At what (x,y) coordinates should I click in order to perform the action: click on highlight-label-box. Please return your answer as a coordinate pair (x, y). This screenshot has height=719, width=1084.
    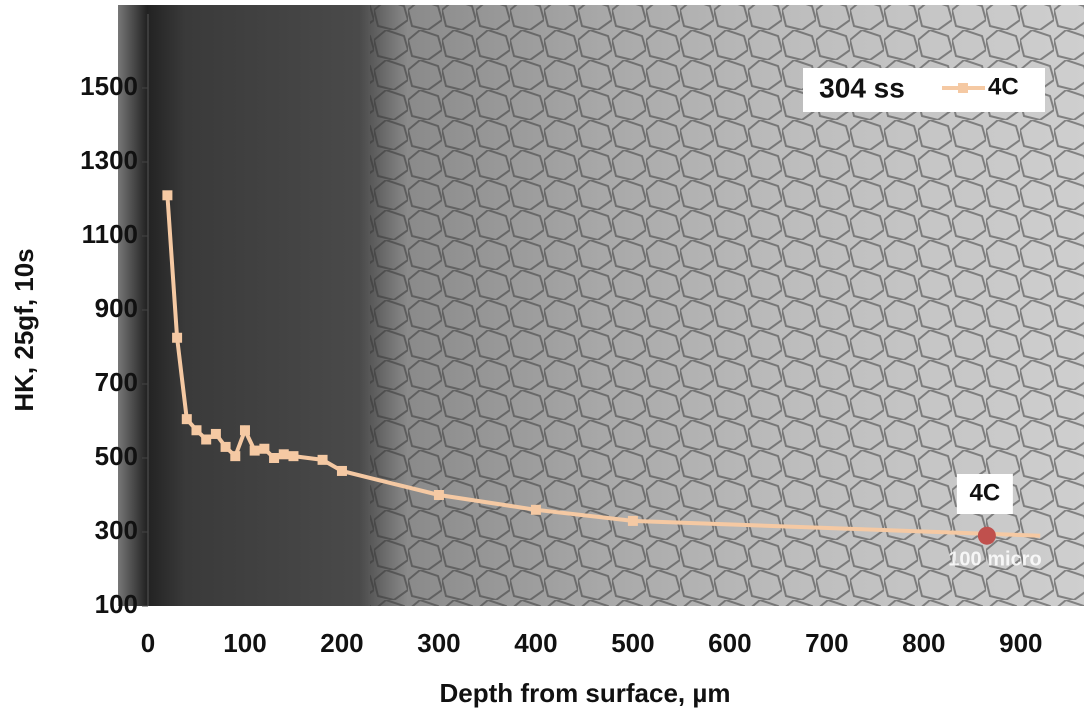
    Looking at the image, I should click on (984, 494).